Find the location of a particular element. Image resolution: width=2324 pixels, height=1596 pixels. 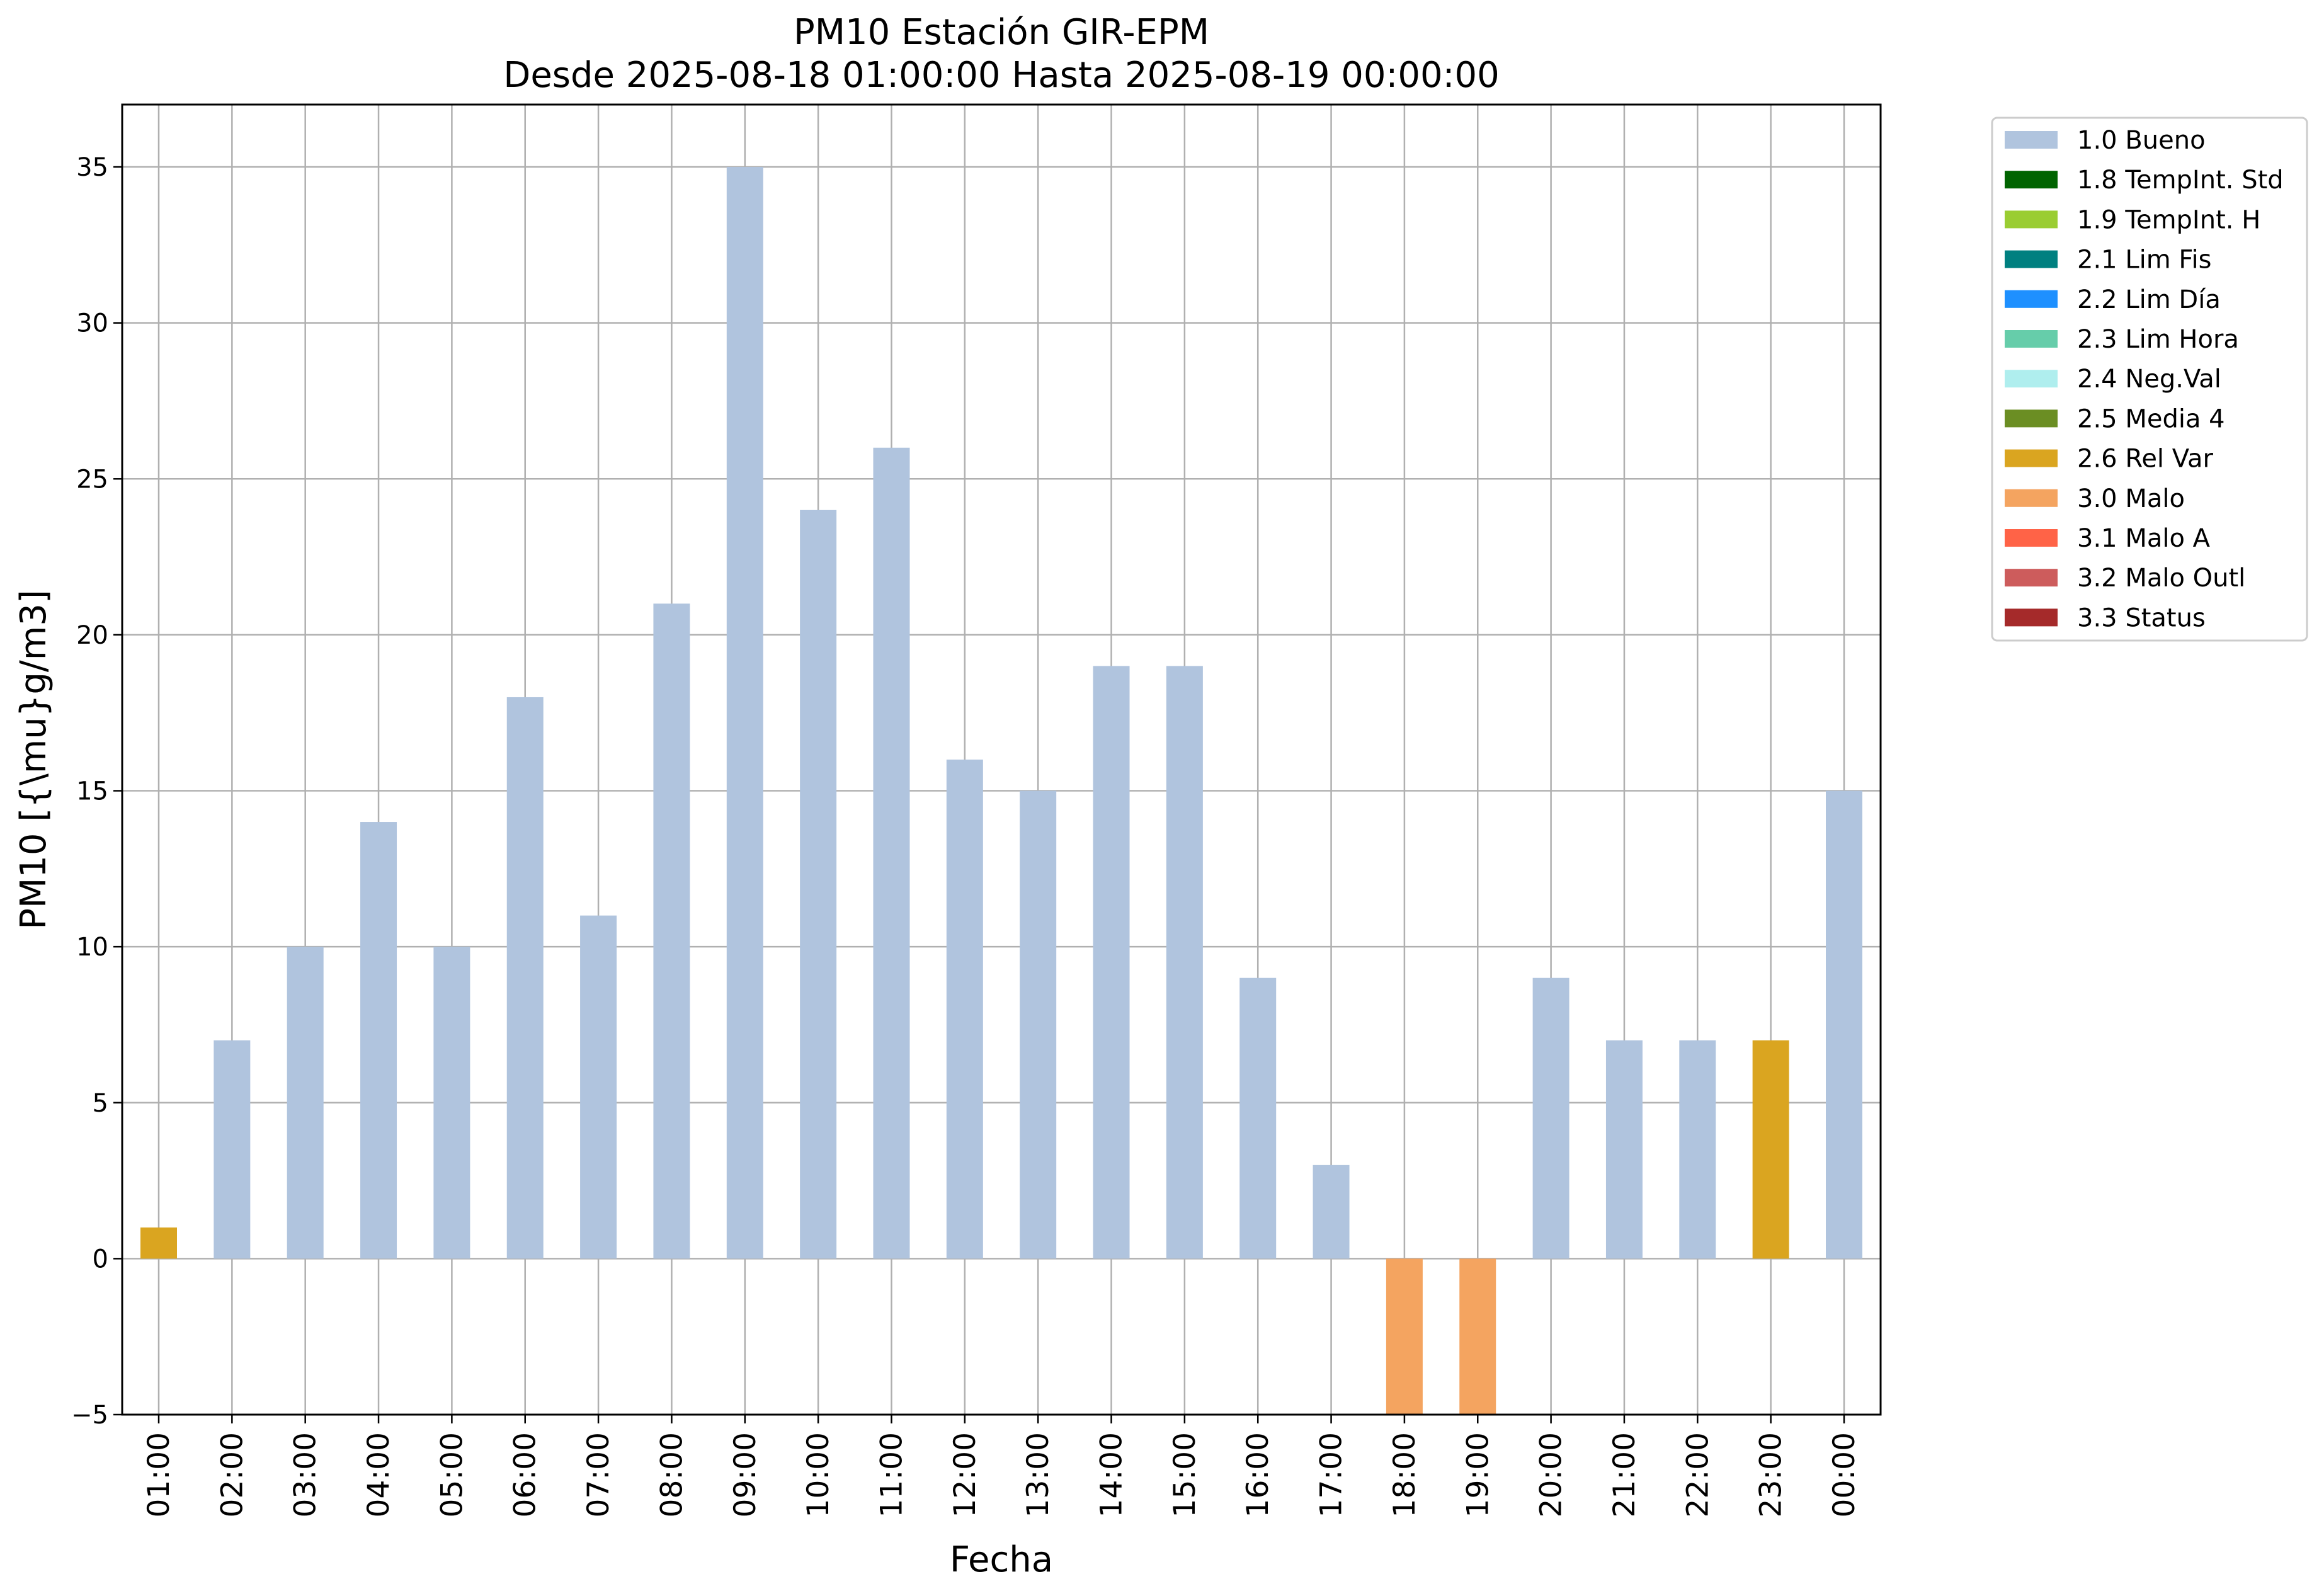

x-tick-label: 23:00 is located at coordinates (1772, 1474).